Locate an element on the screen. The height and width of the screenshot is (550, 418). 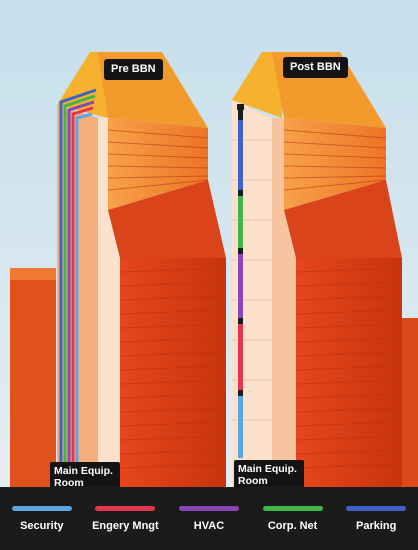
backbone-segment-corp-net is located at coordinates (240, 222).